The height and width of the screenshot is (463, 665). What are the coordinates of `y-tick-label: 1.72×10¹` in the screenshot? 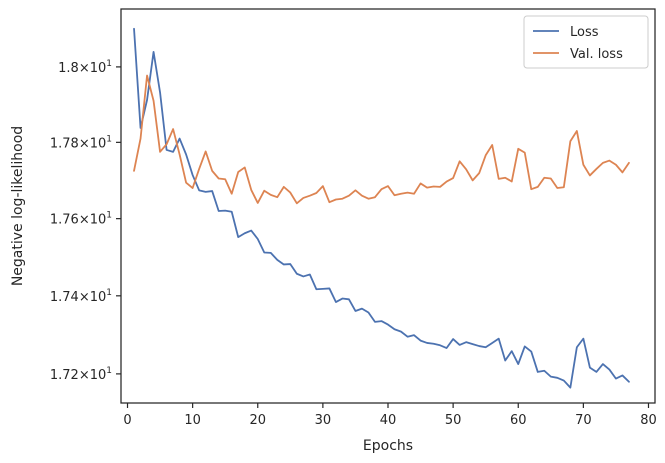 It's located at (81, 374).